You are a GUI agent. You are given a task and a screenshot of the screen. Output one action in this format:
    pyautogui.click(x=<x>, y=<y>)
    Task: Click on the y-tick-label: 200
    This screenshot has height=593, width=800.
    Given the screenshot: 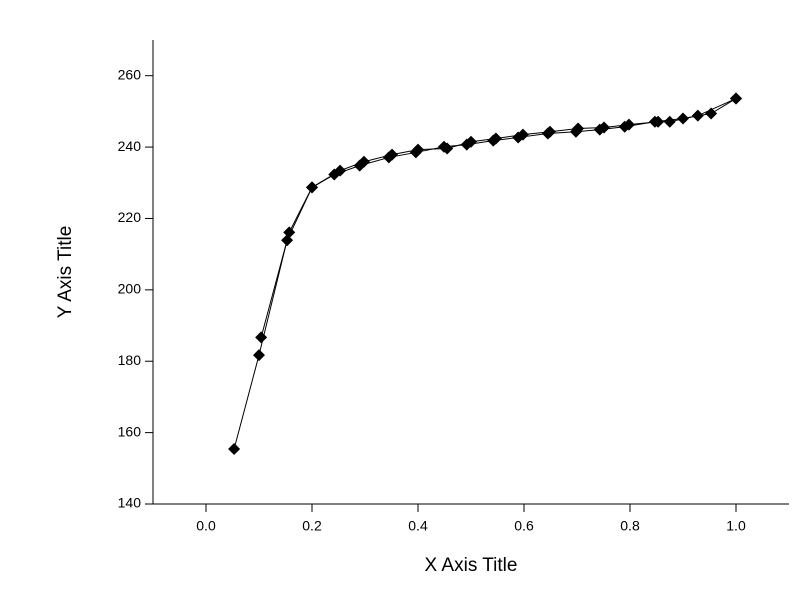 What is the action you would take?
    pyautogui.click(x=130, y=289)
    